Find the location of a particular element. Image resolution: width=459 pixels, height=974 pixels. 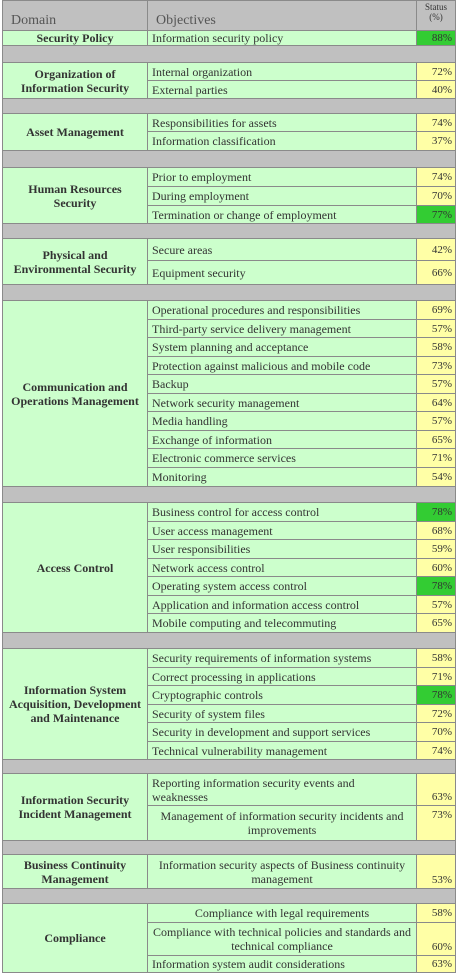

status-cell: 66% is located at coordinates (436, 272).